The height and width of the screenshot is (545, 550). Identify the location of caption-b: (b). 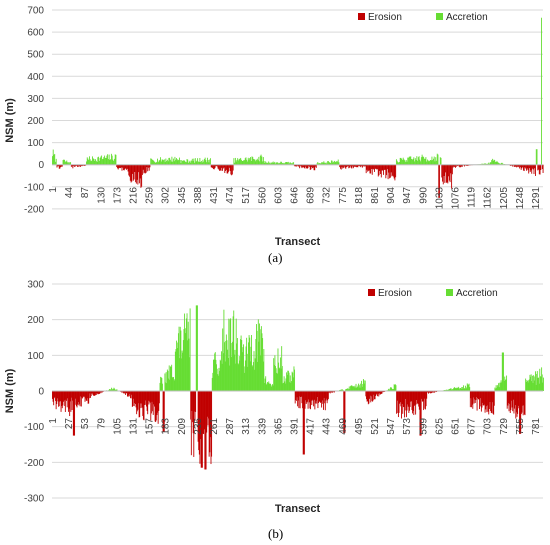
(276, 533).